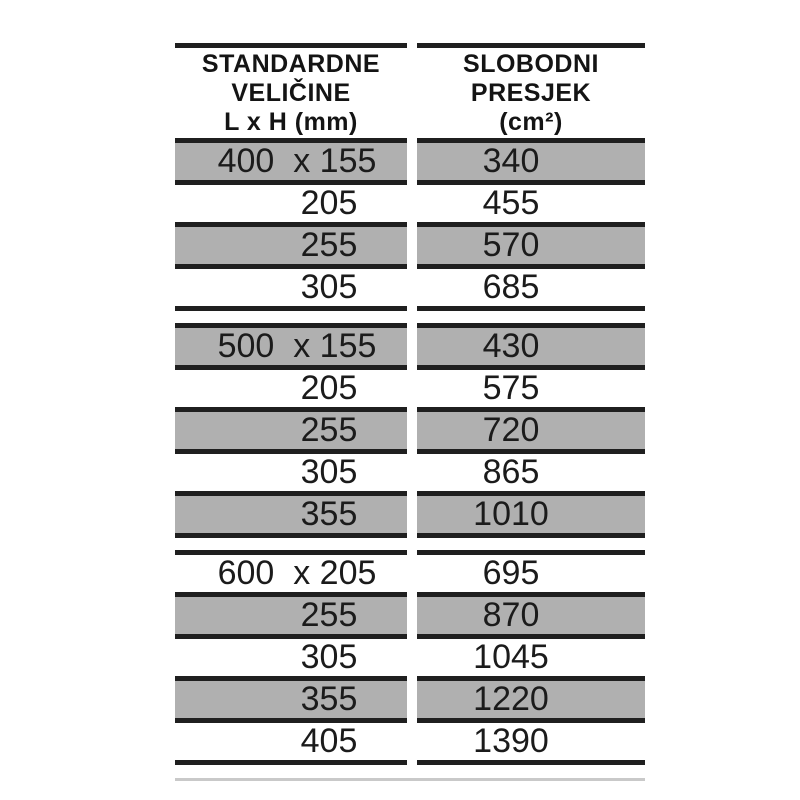 This screenshot has width=800, height=800. What do you see at coordinates (531, 346) in the screenshot?
I see `area-cell: 430` at bounding box center [531, 346].